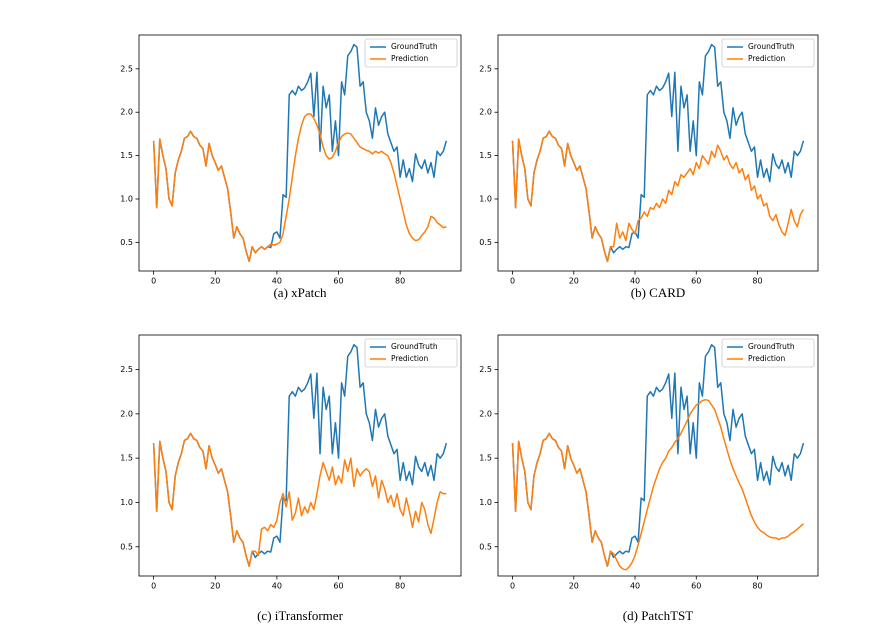 The height and width of the screenshot is (631, 882). Describe the element at coordinates (658, 292) in the screenshot. I see `caption: (b) CARD` at that location.